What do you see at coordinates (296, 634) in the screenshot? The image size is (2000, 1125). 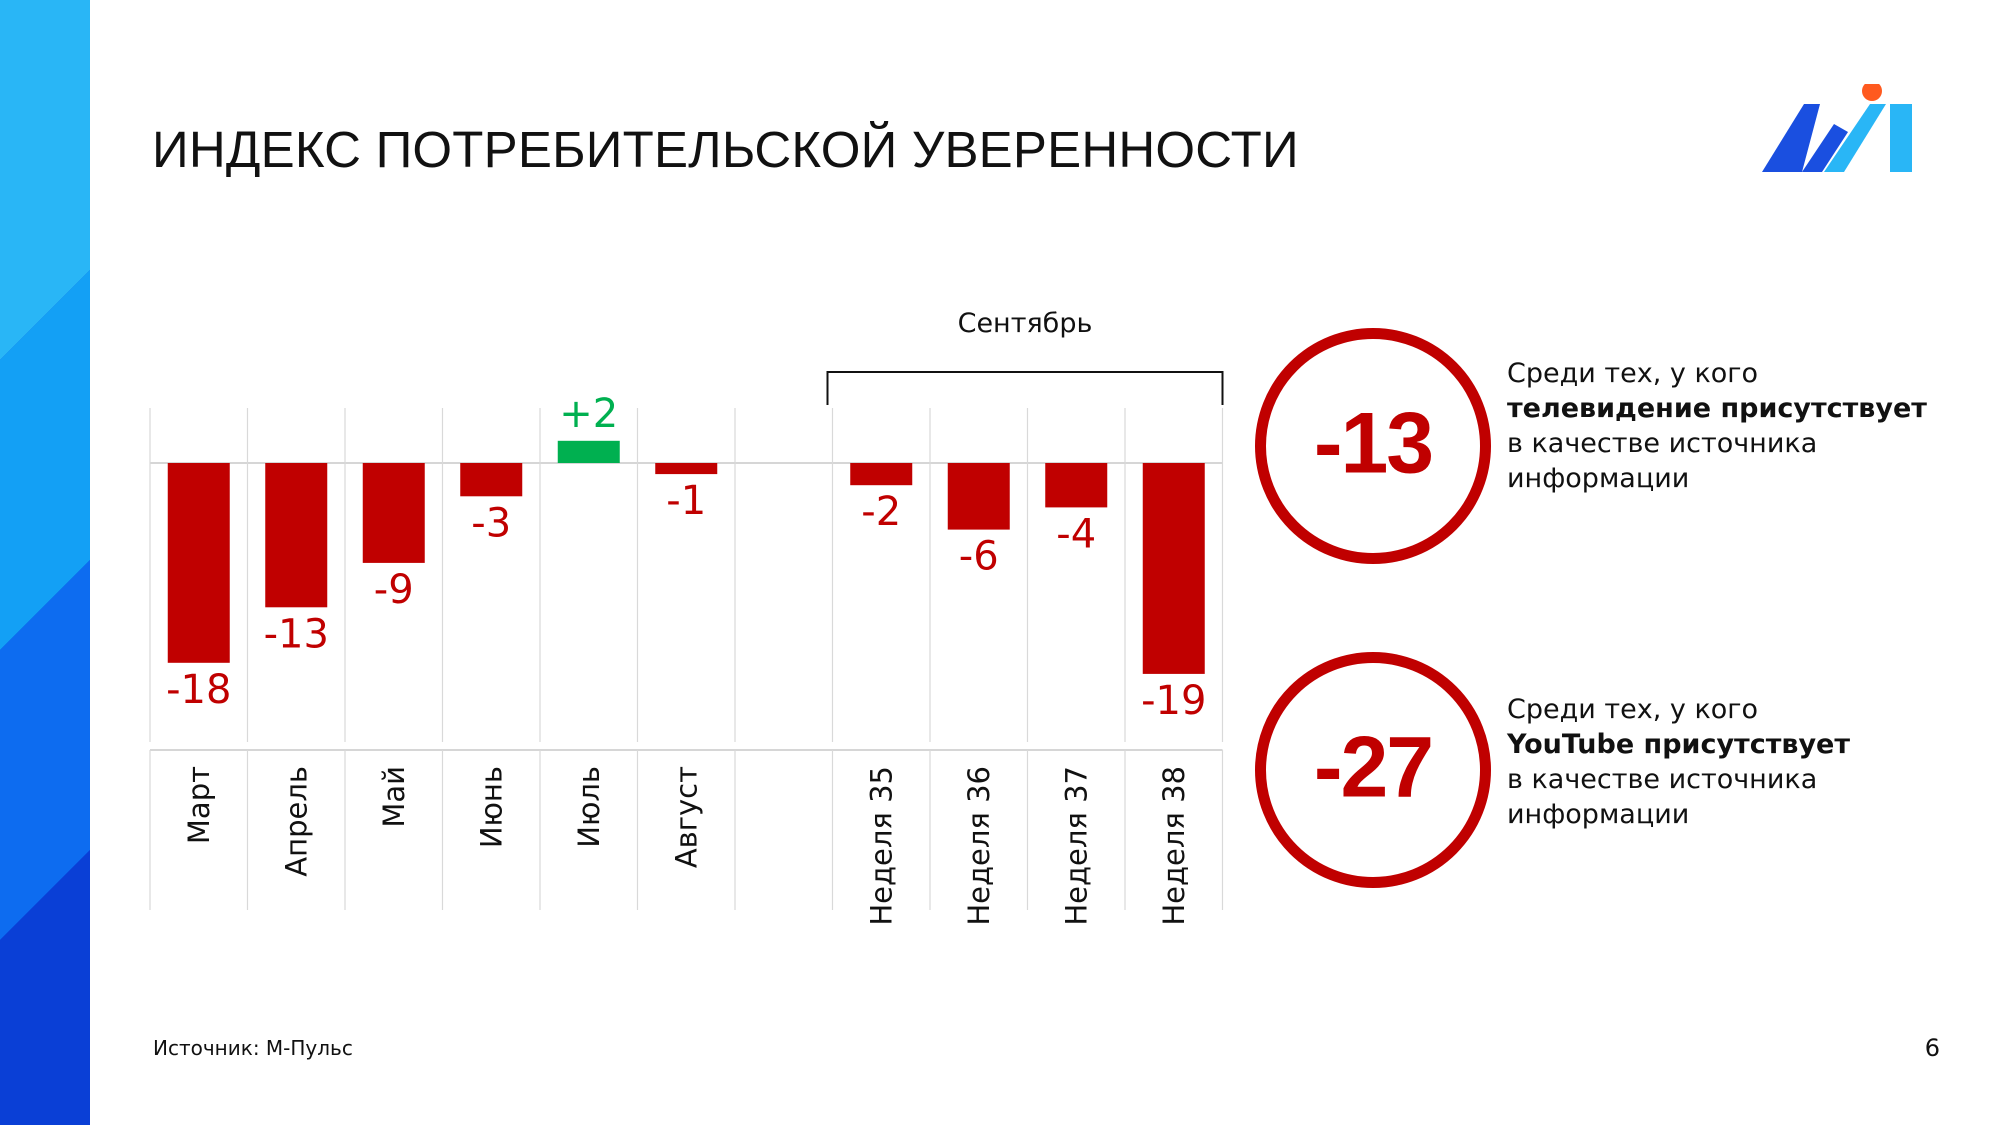 I see `data-label: -13` at bounding box center [296, 634].